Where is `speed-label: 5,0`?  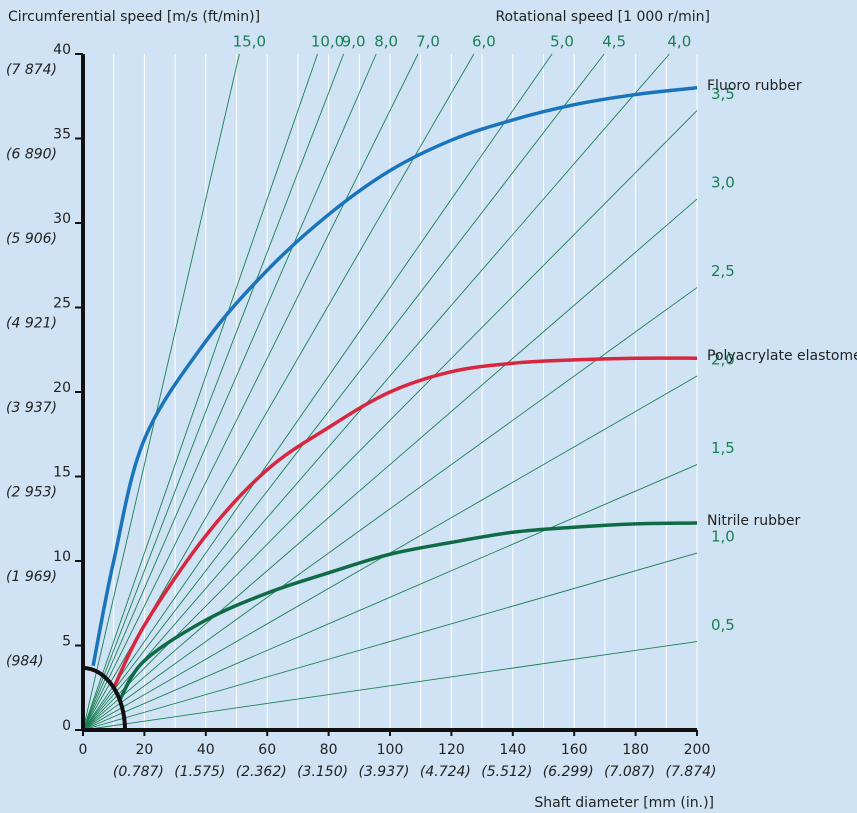
speed-label: 5,0 is located at coordinates (562, 42).